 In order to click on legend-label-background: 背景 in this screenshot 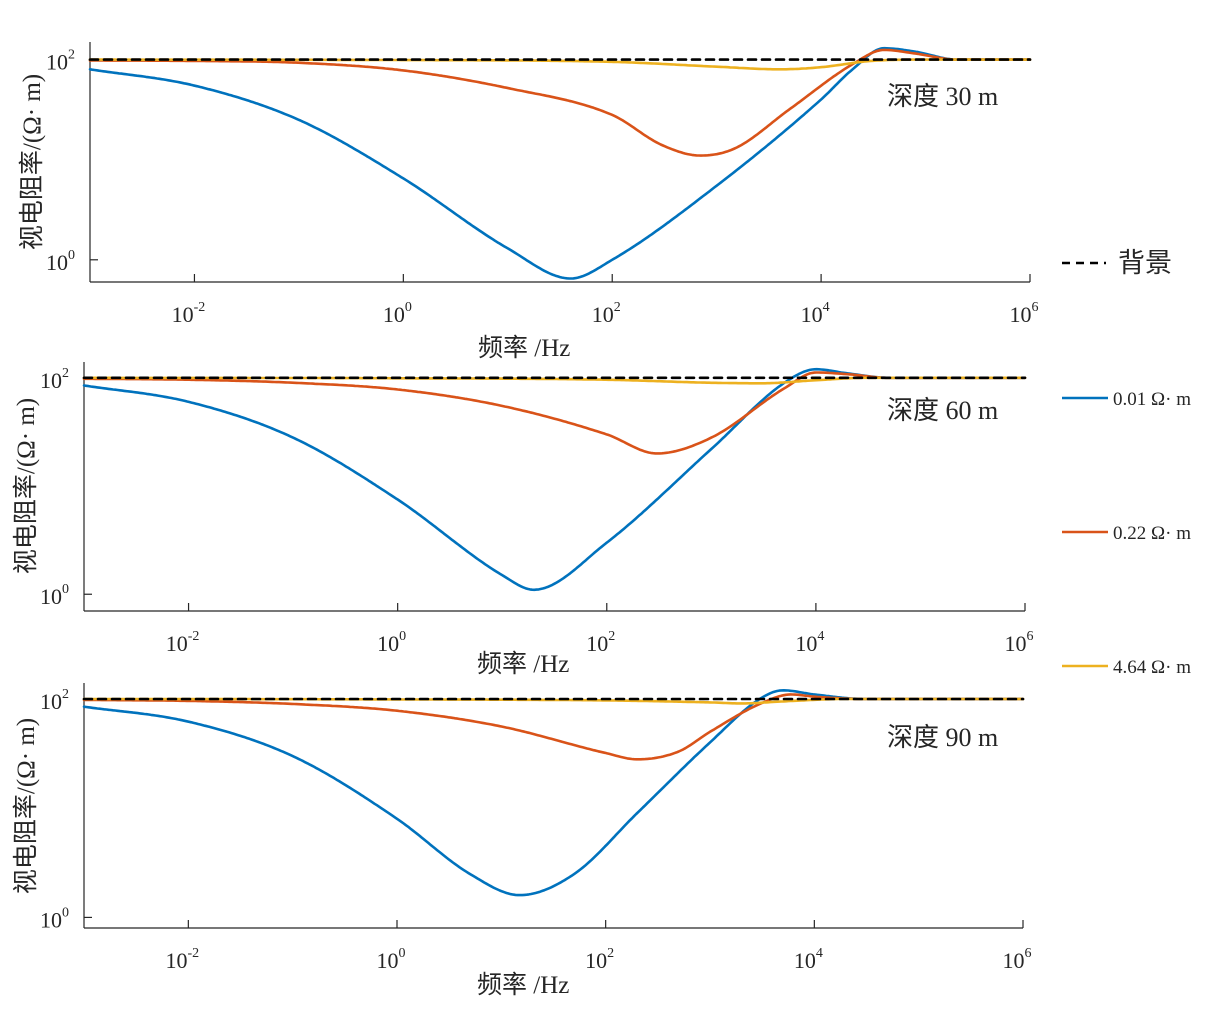, I will do `click(1145, 263)`.